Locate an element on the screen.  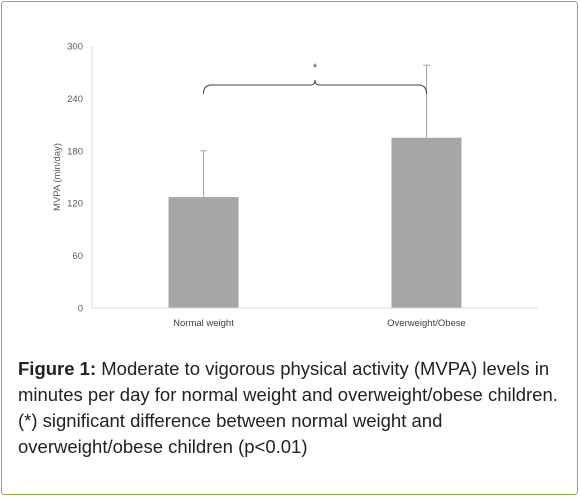
y-axis: 0 60 120 180 240 300 MVPA (min/day) is located at coordinates (72, 178).